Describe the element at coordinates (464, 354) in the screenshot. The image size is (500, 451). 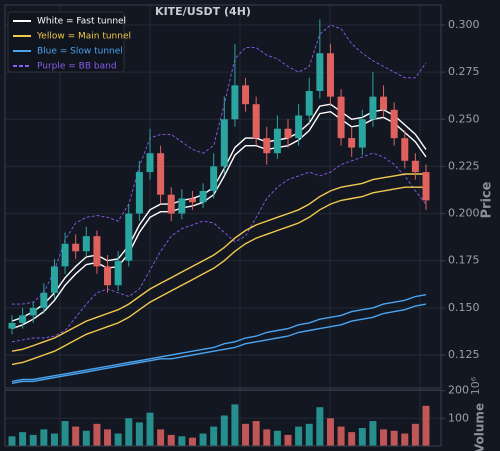
I see `y-tick-label: 0.125` at that location.